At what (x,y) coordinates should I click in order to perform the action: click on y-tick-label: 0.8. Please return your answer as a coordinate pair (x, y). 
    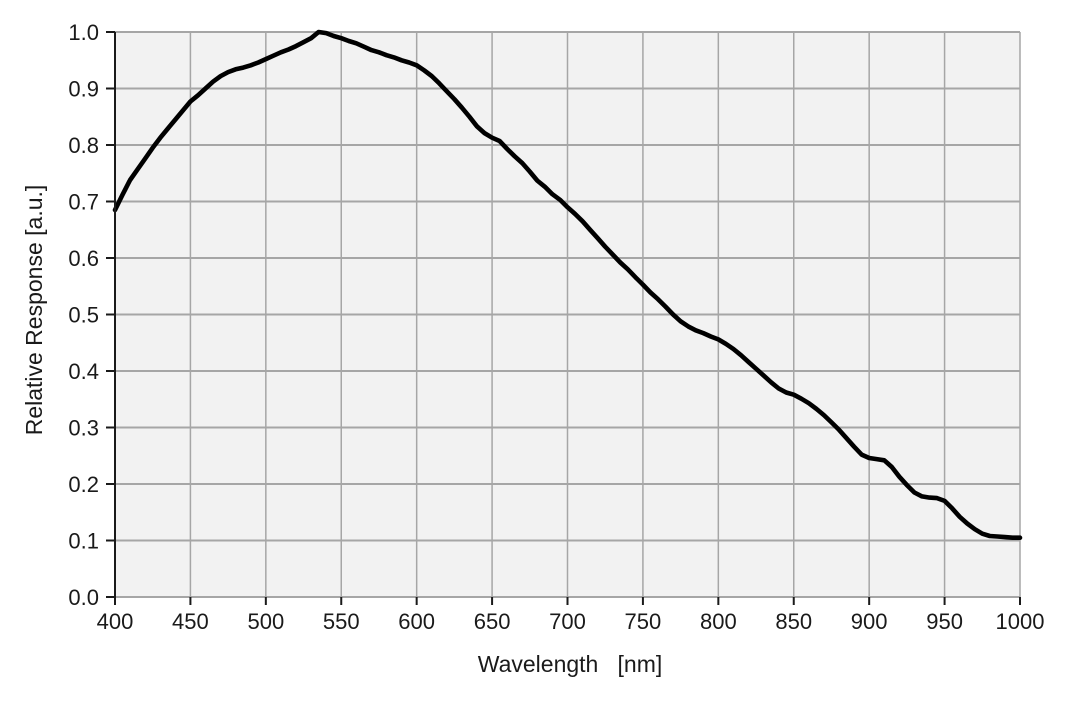
    Looking at the image, I should click on (83, 145).